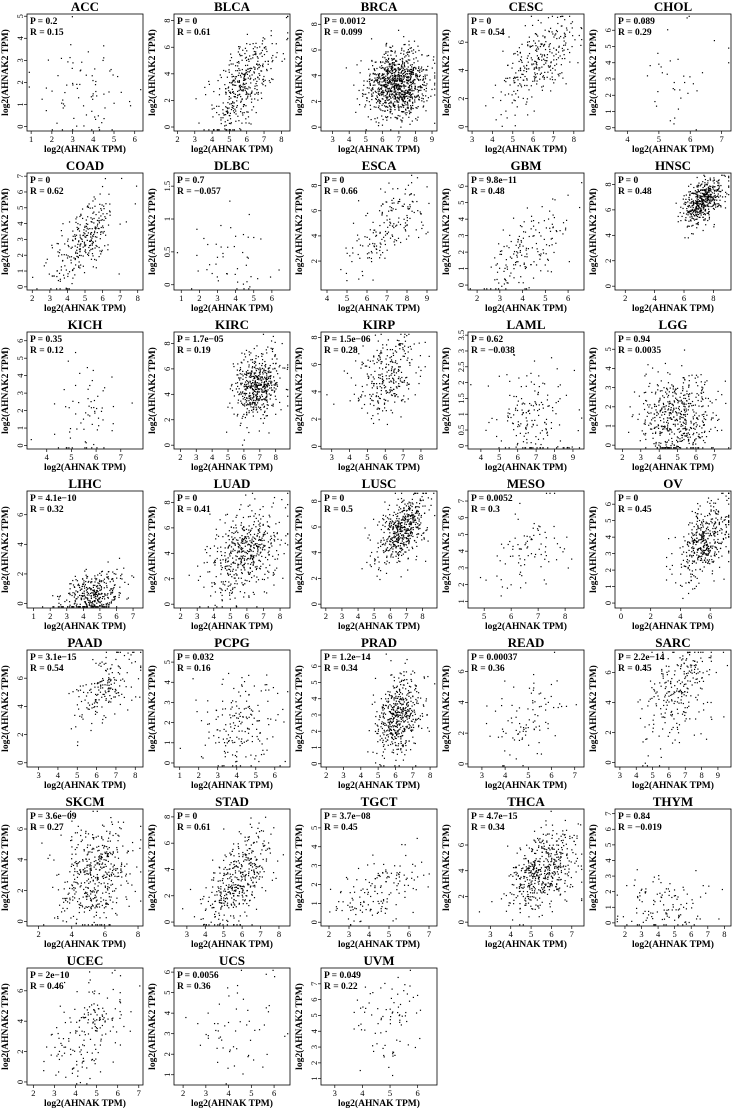  Describe the element at coordinates (334, 181) in the screenshot. I see `p-value-label: P = 0` at that location.